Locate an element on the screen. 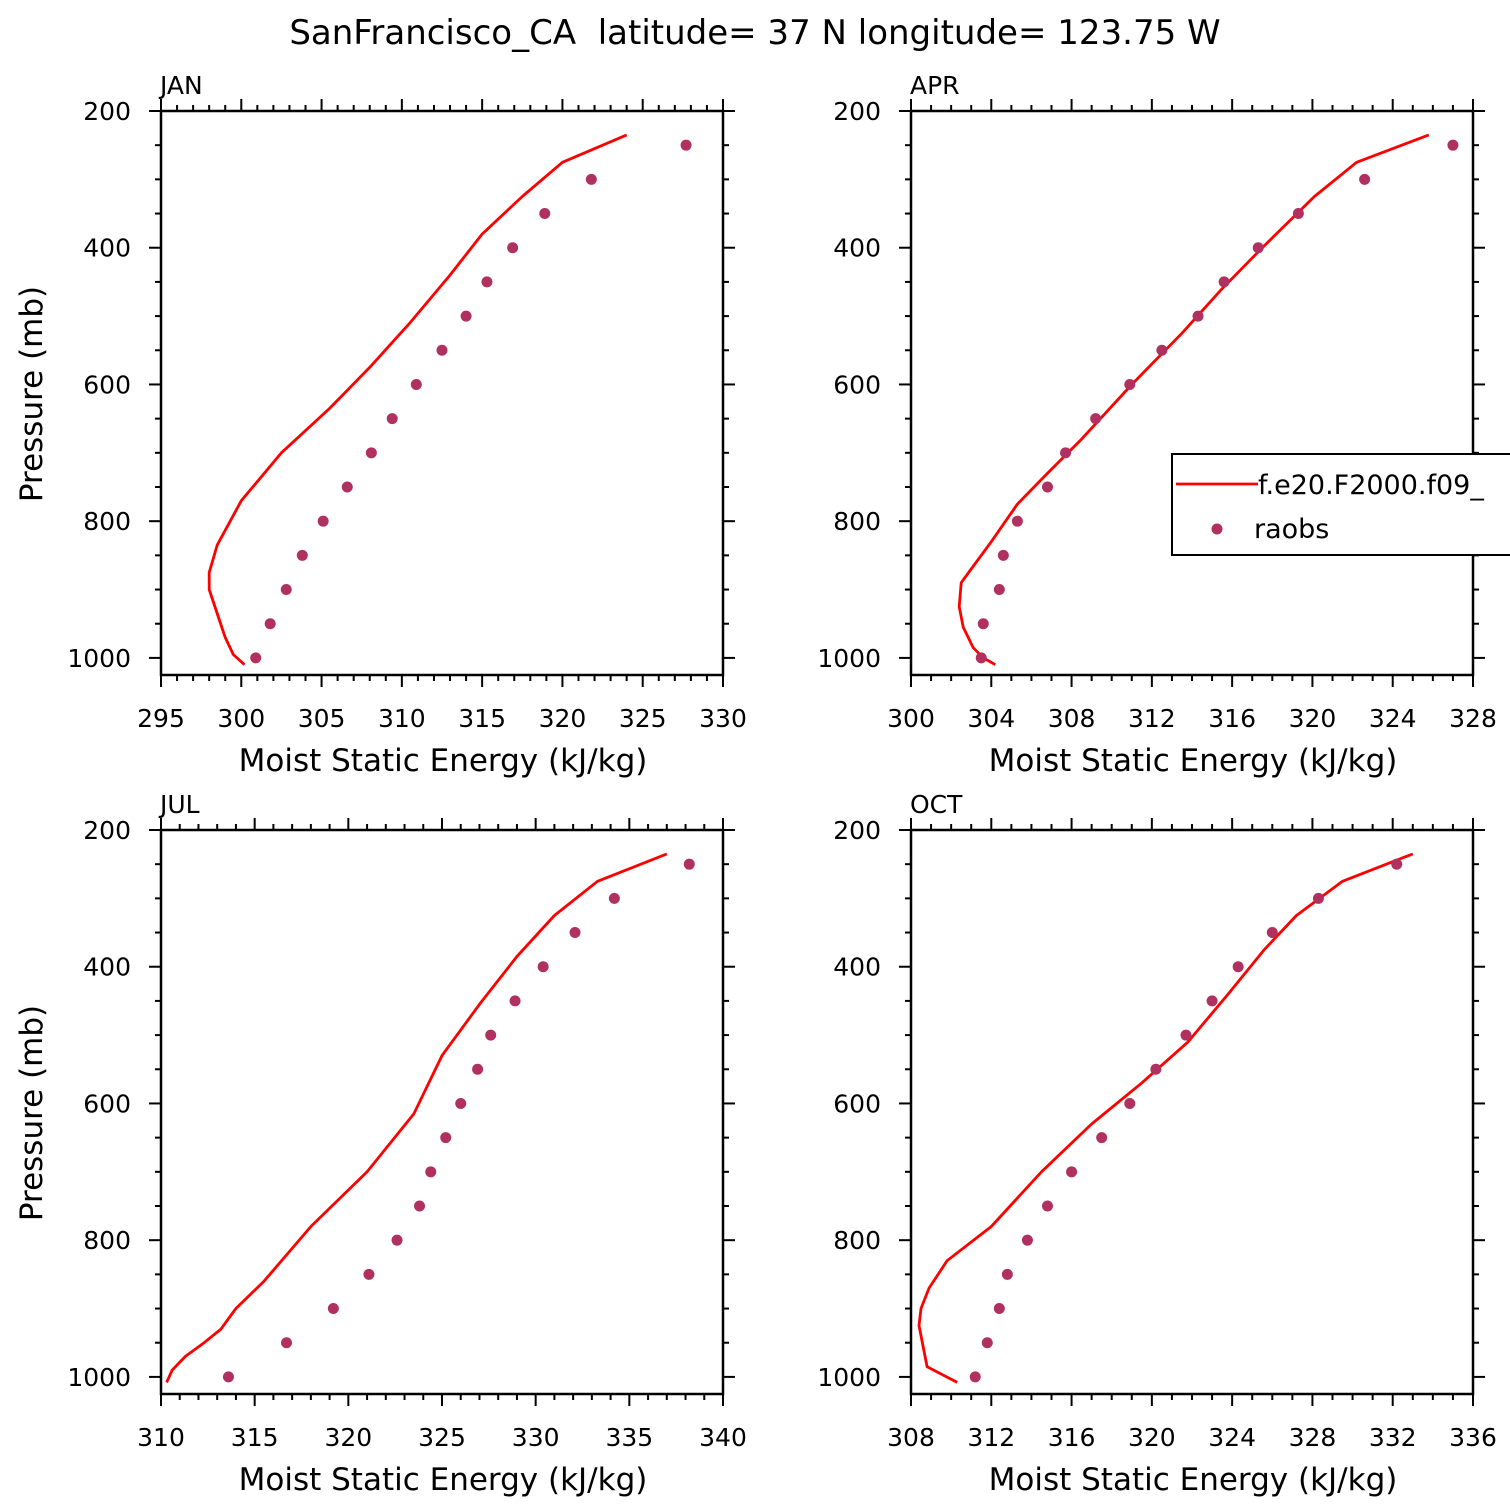 This screenshot has height=1510, width=1510. x-tick-label: 305 is located at coordinates (322, 718).